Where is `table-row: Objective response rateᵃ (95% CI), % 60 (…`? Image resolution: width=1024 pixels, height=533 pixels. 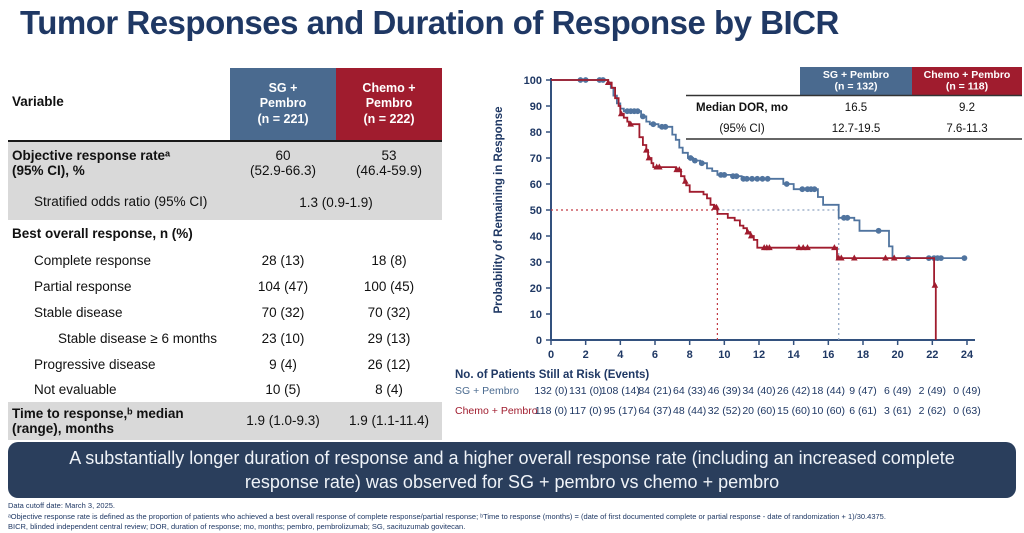
table-row: Objective response rateᵃ (95% CI), % 60 (… is located at coordinates (225, 163).